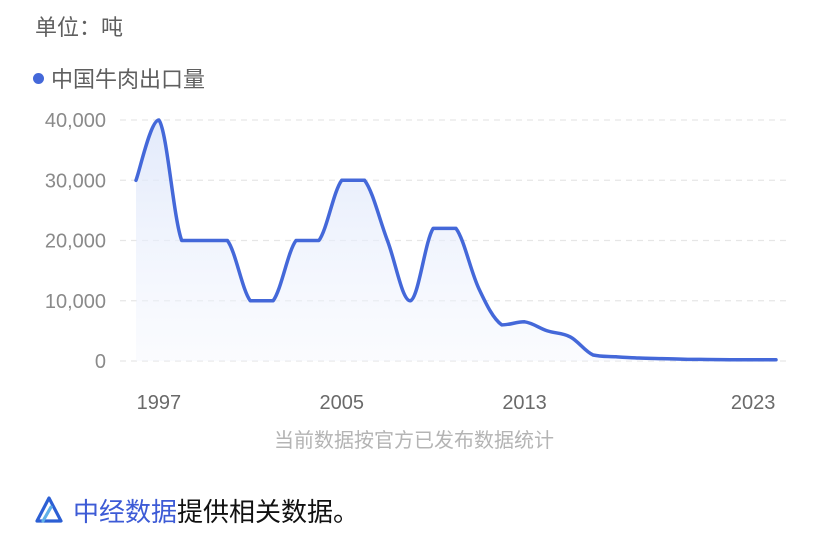 This screenshot has height=547, width=828. I want to click on y-tick-label: 40,000, so click(75, 121).